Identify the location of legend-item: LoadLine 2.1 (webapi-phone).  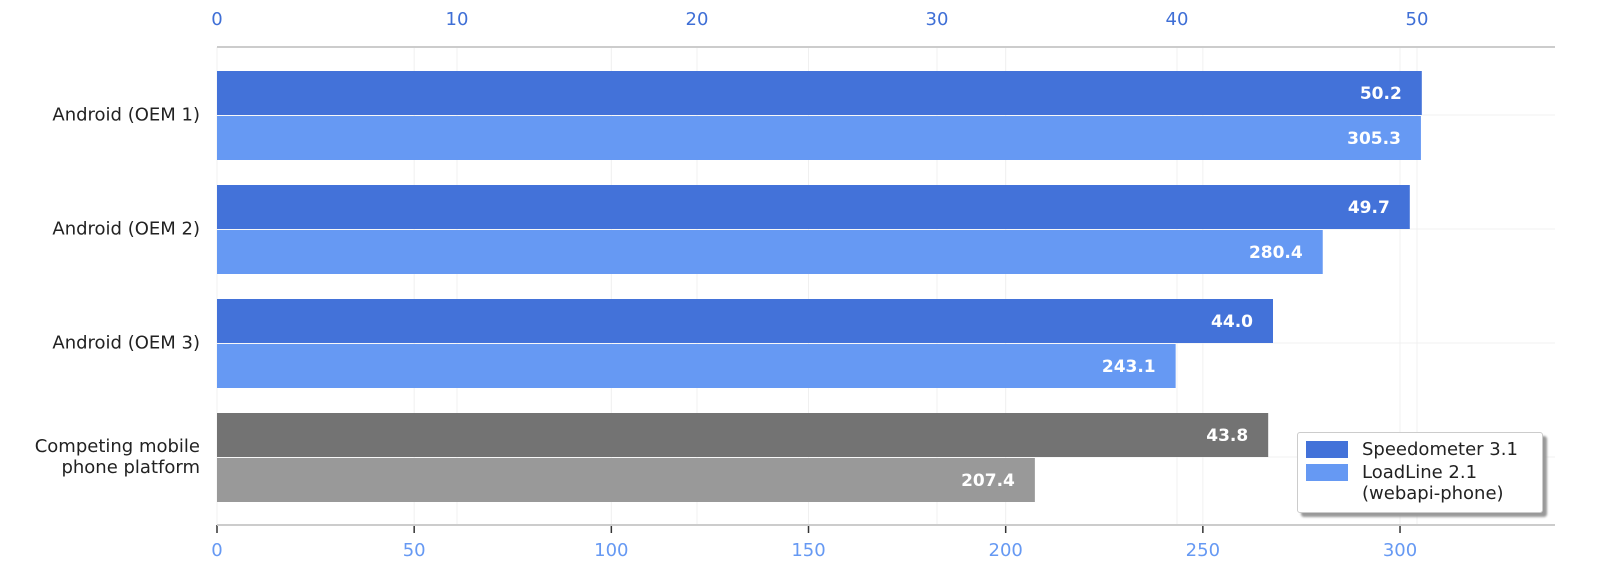
(1420, 483).